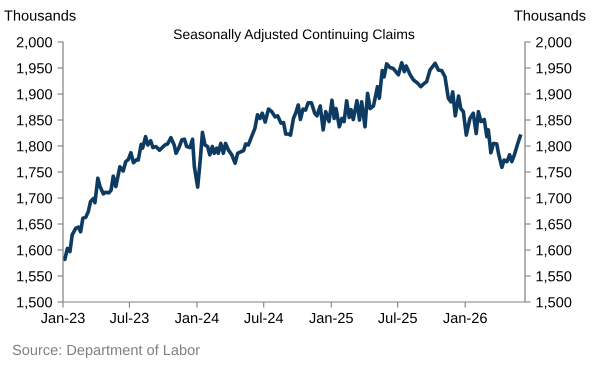  I want to click on y2-tick-label: 1,750, so click(554, 173).